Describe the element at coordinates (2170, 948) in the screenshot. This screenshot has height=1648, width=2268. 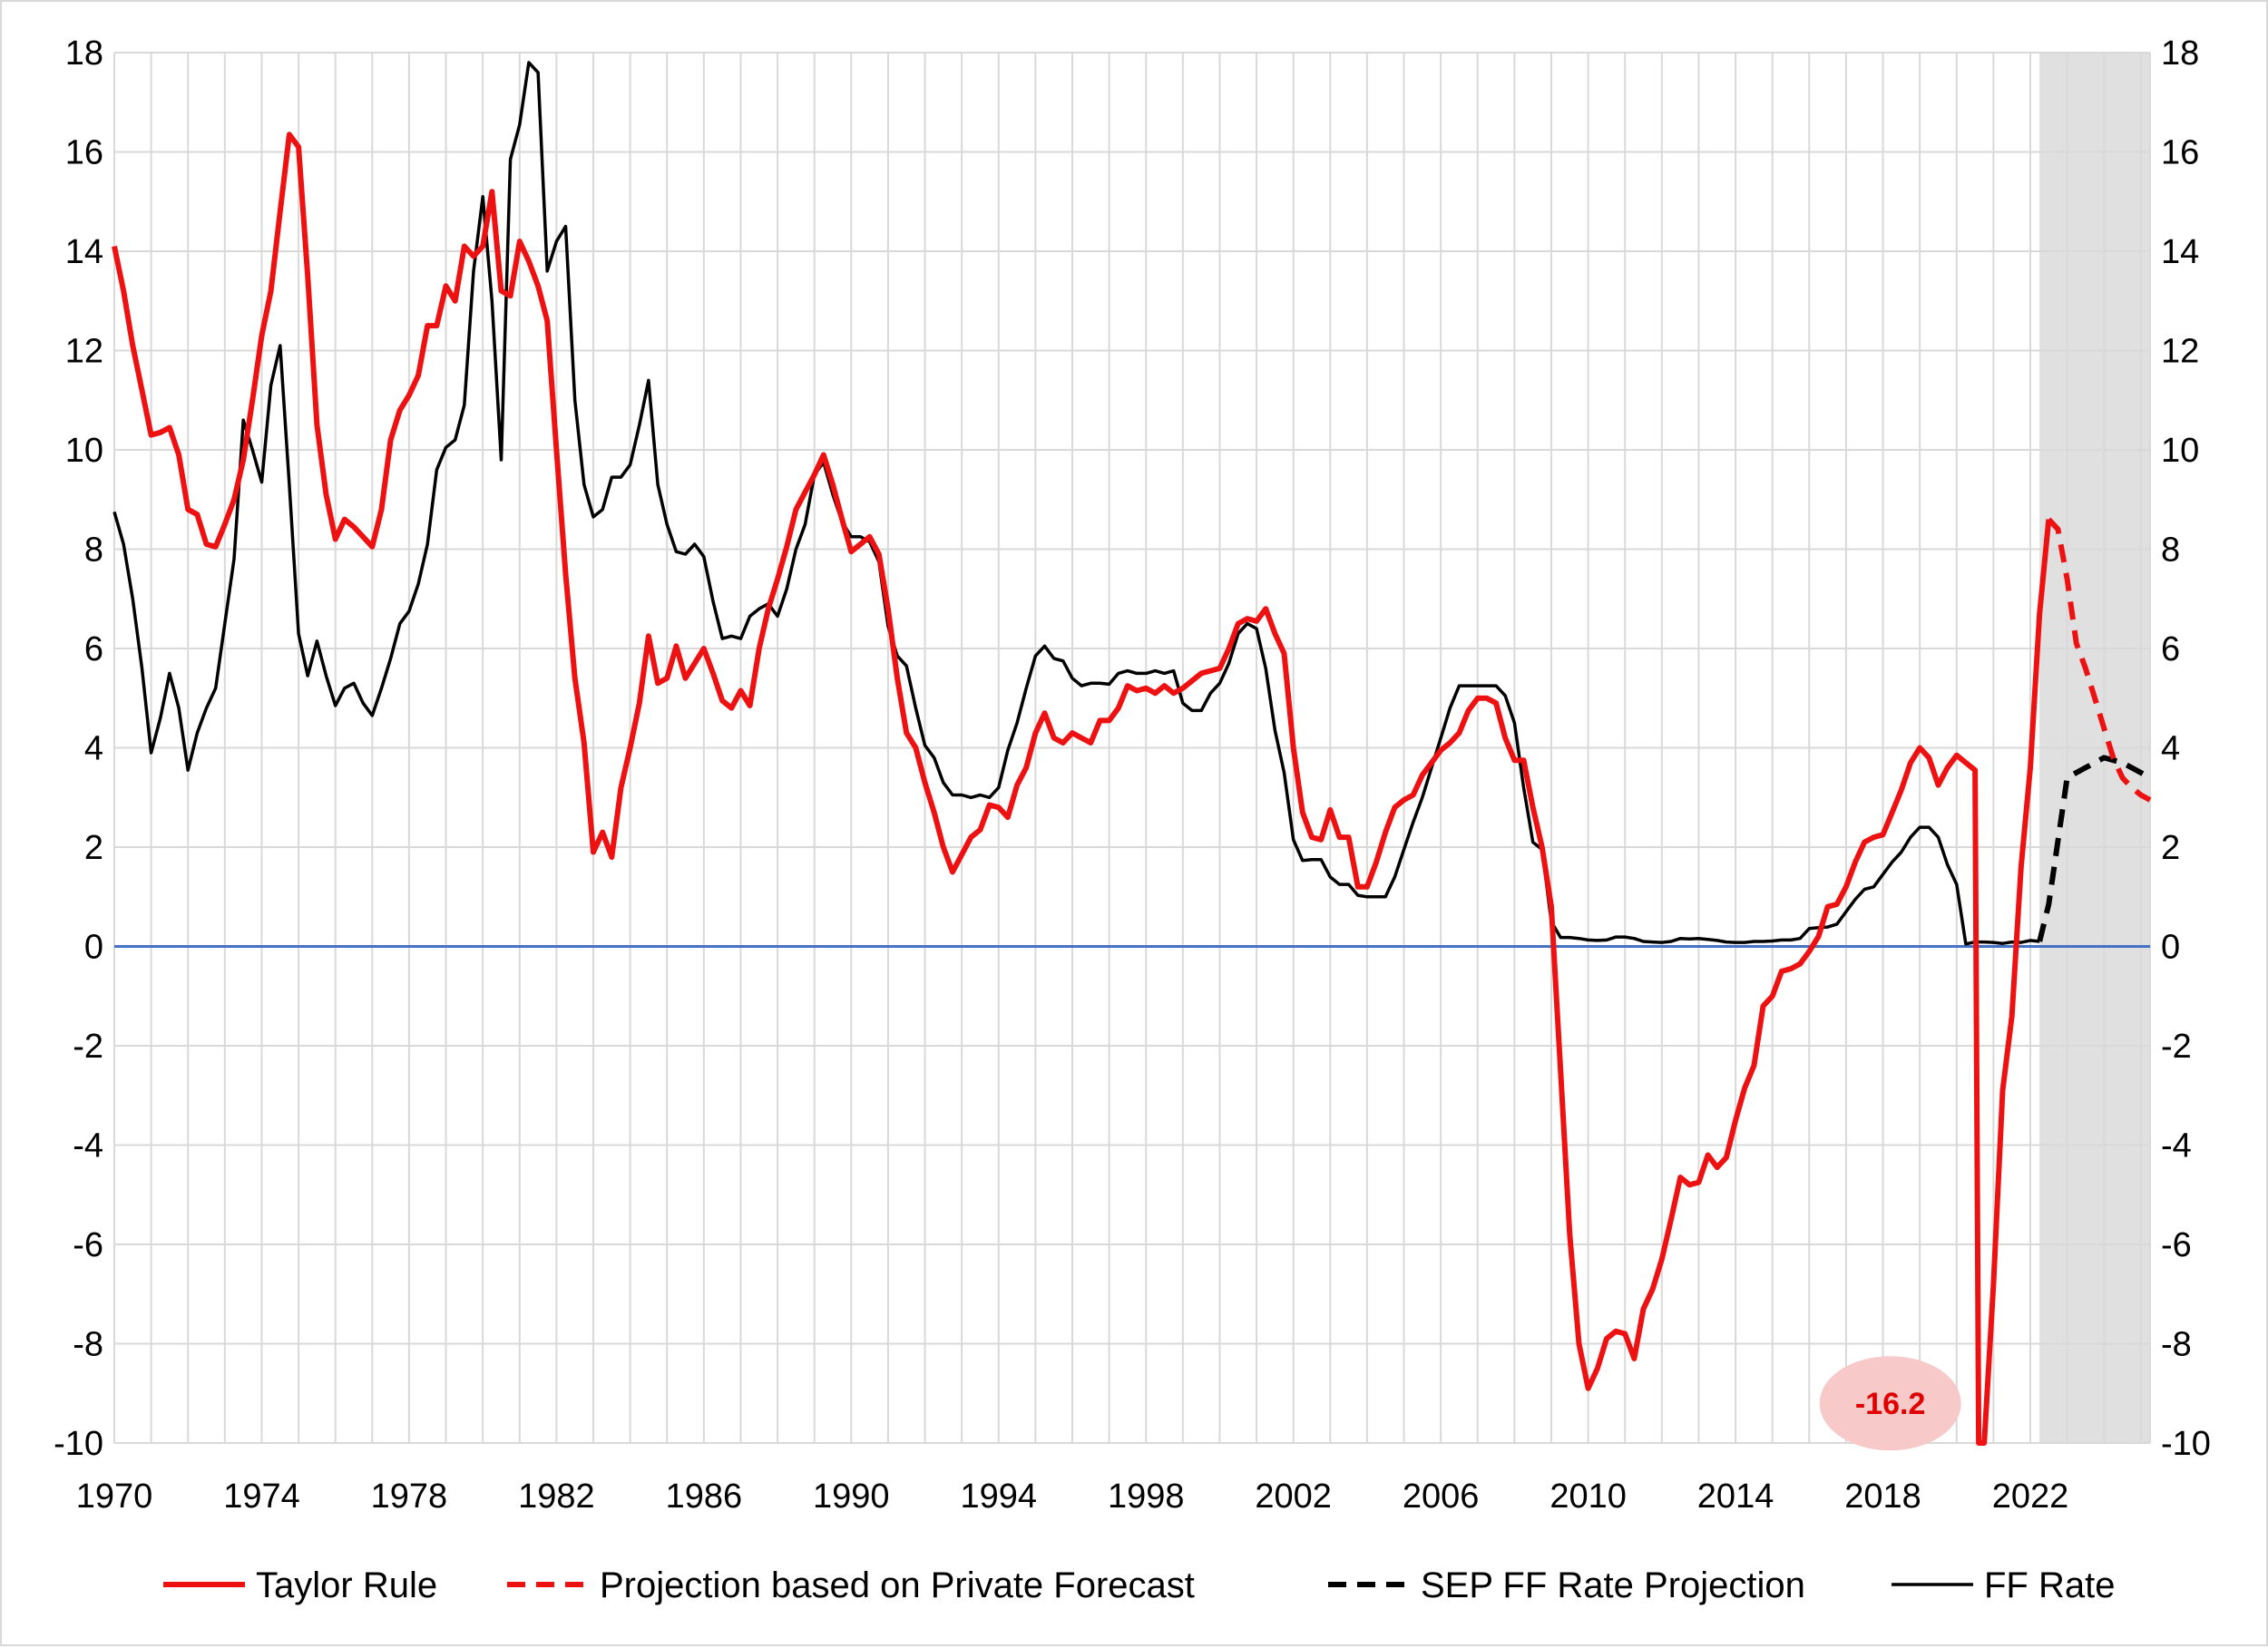
I see `y-tick-label-right: 0` at that location.